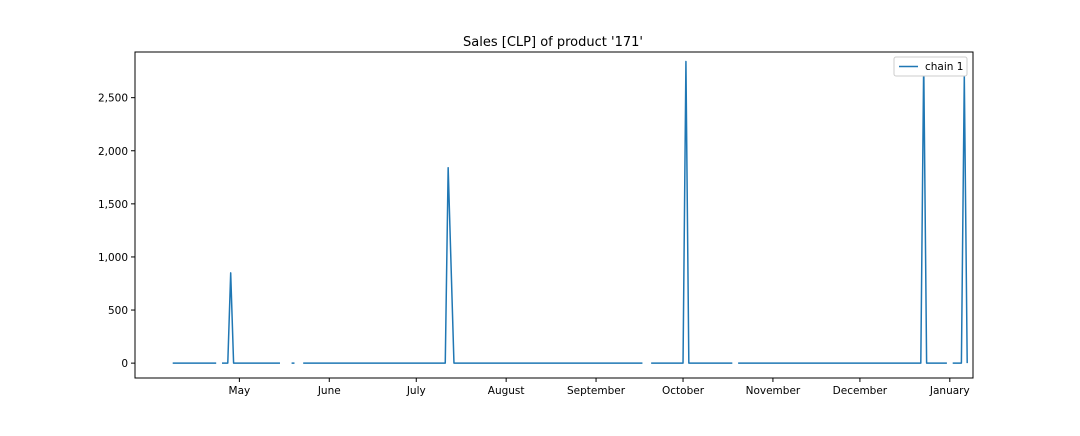  I want to click on legend-box, so click(930, 66).